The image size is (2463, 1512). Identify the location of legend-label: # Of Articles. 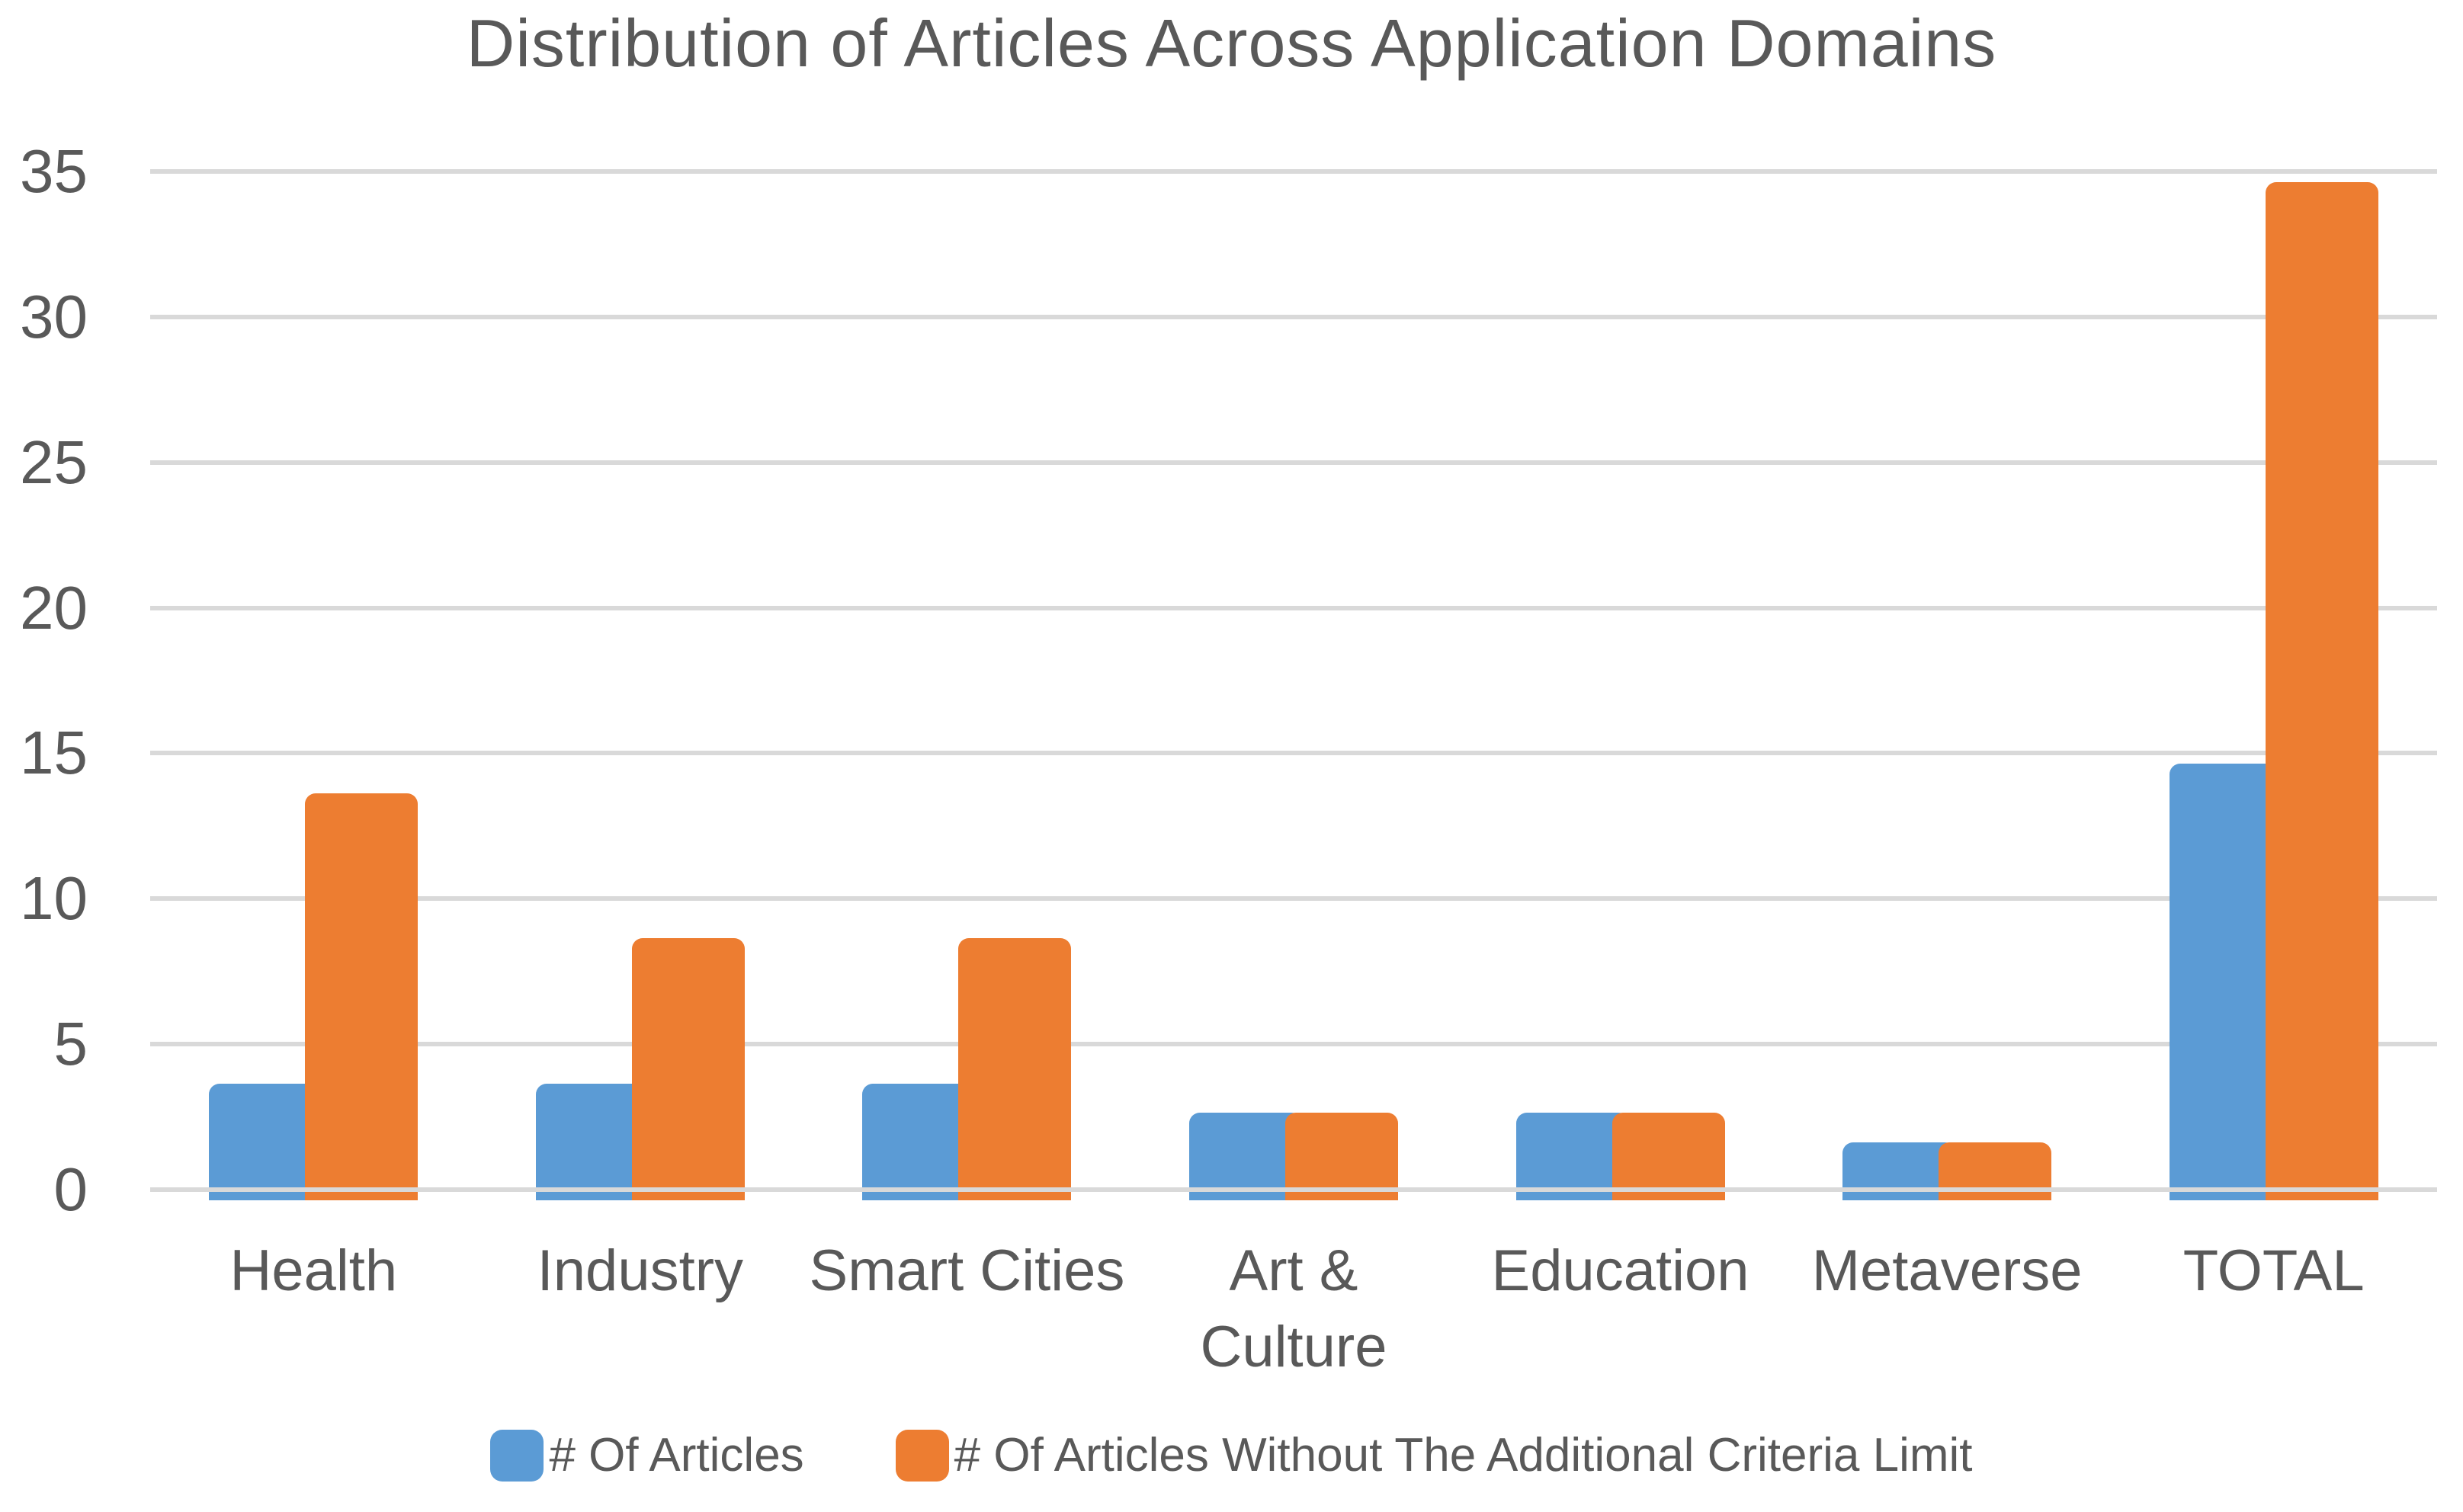
(676, 1455).